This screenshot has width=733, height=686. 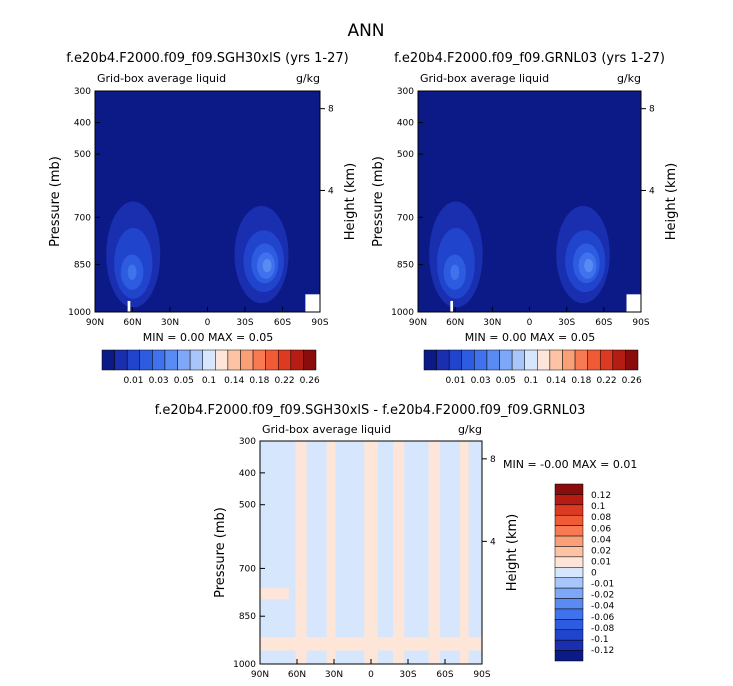 What do you see at coordinates (601, 529) in the screenshot?
I see `colorbar-label: 0.06` at bounding box center [601, 529].